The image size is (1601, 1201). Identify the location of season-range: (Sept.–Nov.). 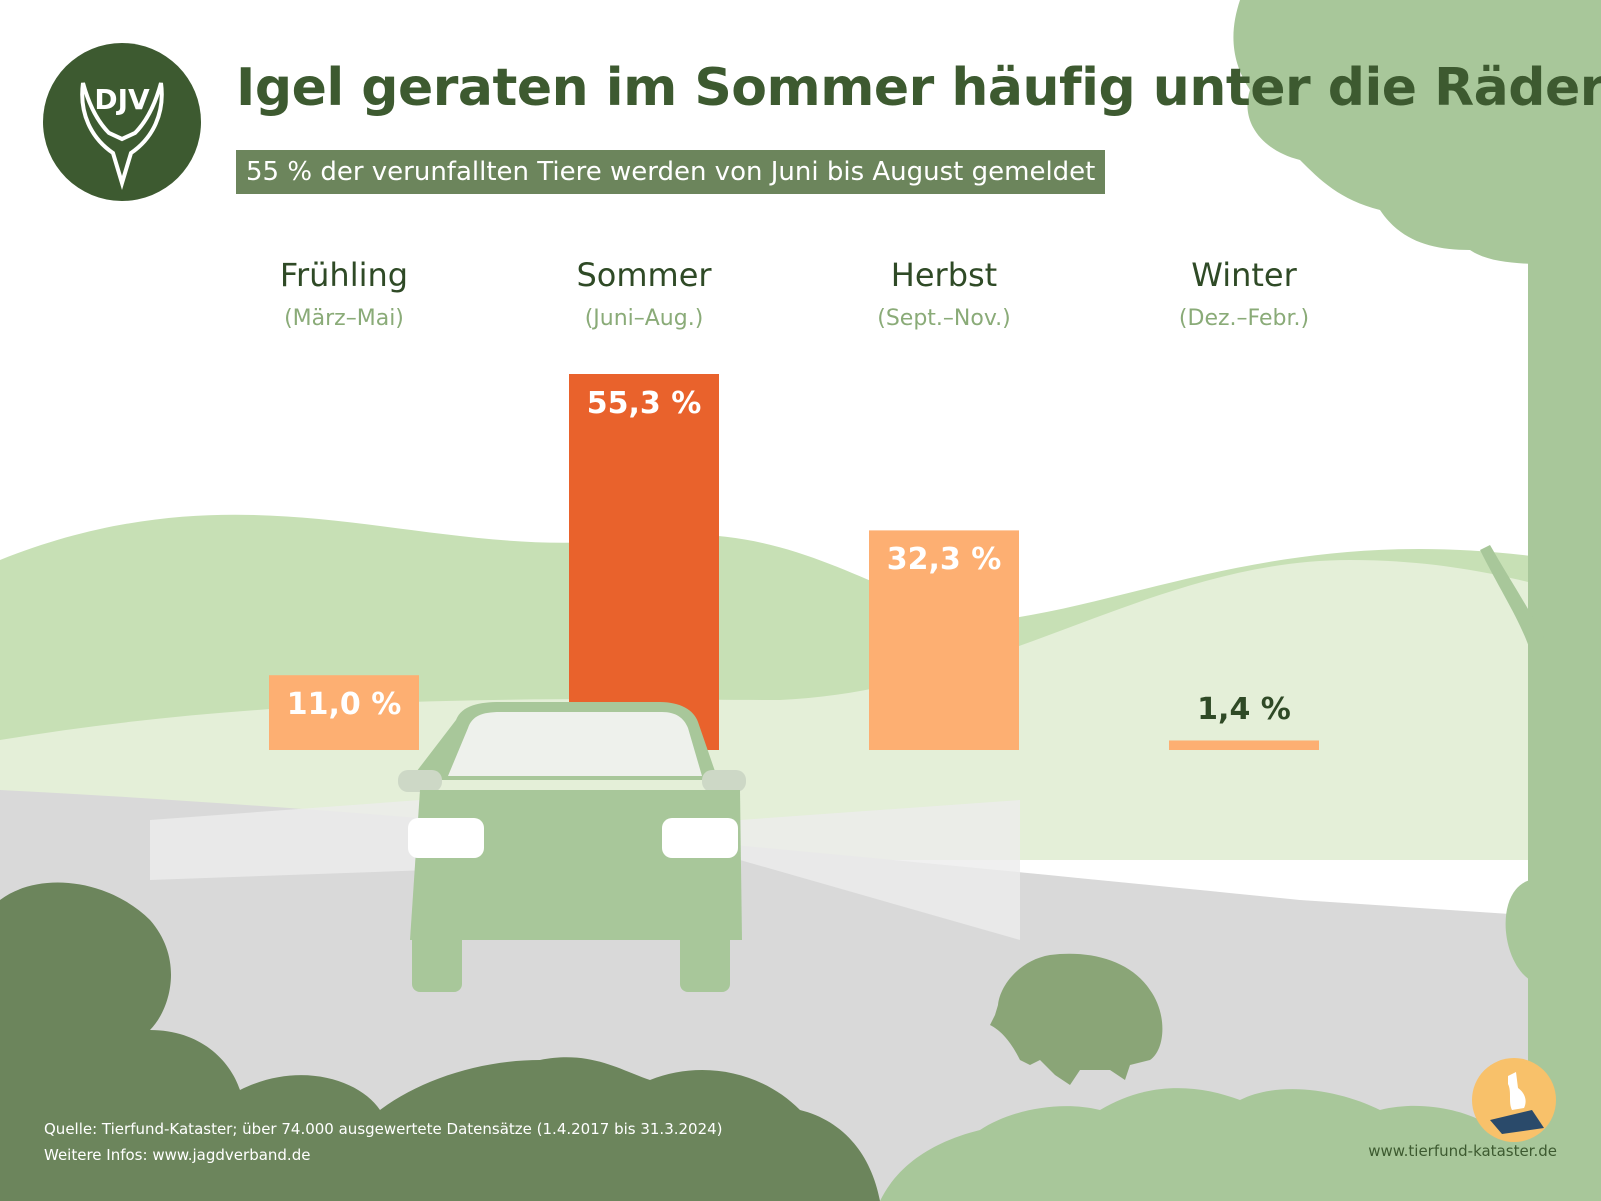
(944, 318).